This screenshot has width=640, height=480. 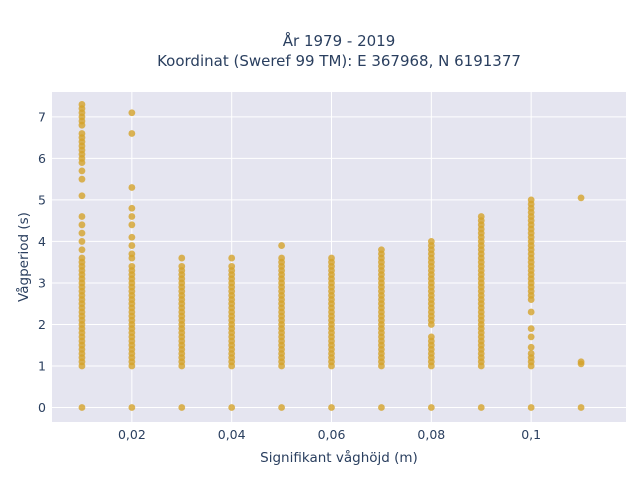 I want to click on y-axis-title: Vågperiod (s), so click(x=23, y=257).